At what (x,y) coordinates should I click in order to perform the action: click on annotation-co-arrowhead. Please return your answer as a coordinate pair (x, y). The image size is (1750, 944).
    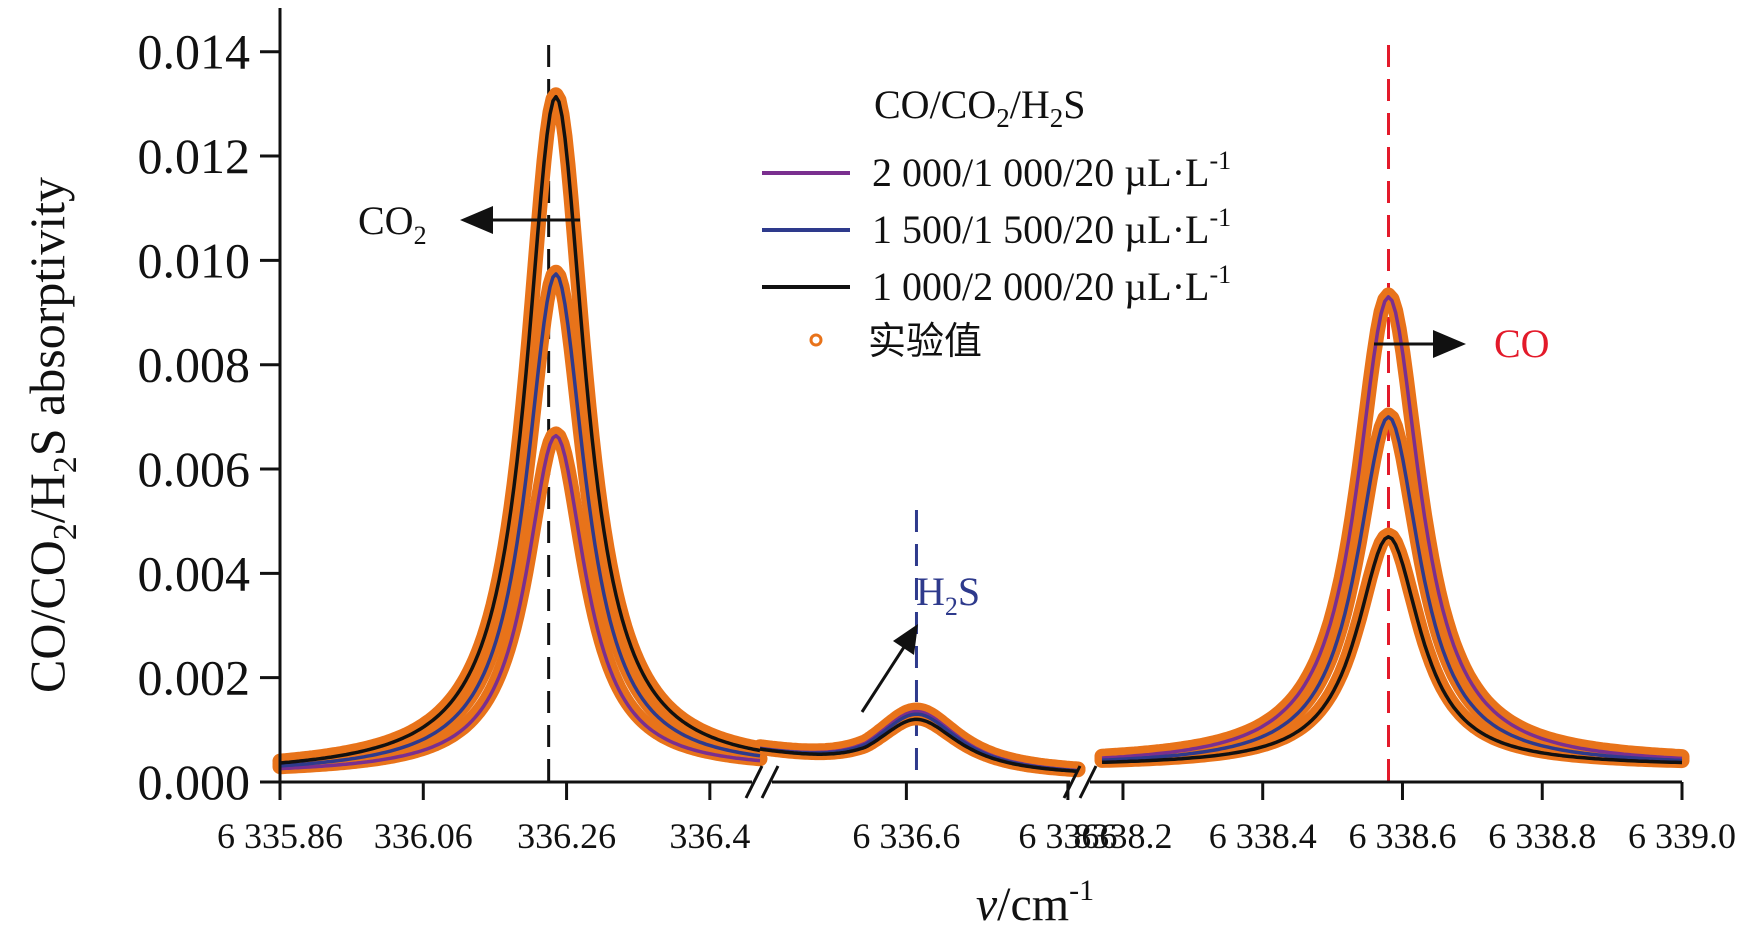
    Looking at the image, I should click on (1449, 344).